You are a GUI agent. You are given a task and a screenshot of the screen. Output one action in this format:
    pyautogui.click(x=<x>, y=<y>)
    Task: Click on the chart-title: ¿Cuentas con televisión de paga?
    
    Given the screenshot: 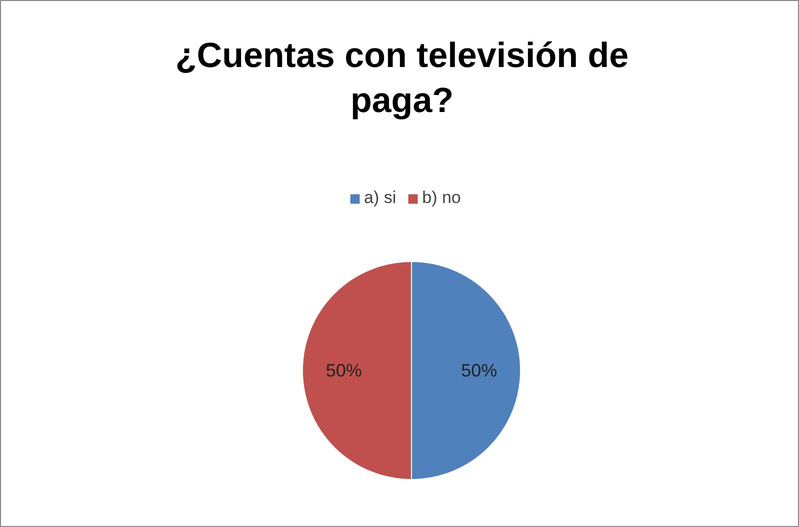 What is the action you would take?
    pyautogui.click(x=402, y=78)
    